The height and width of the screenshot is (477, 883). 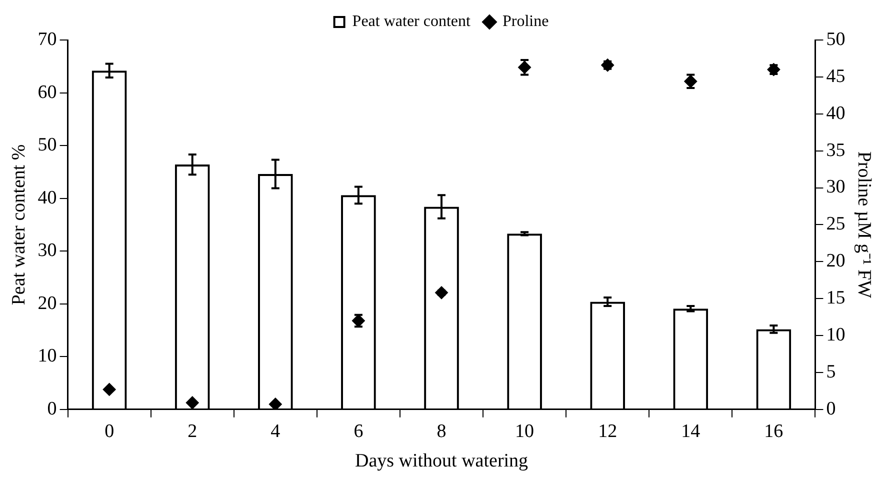 What do you see at coordinates (47, 303) in the screenshot?
I see `y-tick-label: 20` at bounding box center [47, 303].